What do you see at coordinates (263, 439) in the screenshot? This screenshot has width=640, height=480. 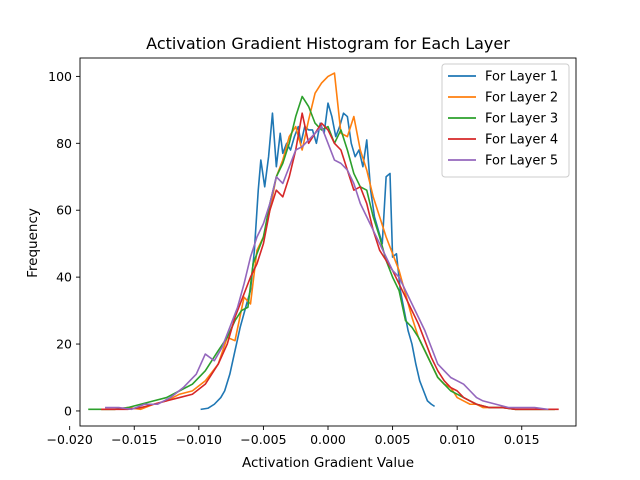 I see `x-tick-label: −0.005` at bounding box center [263, 439].